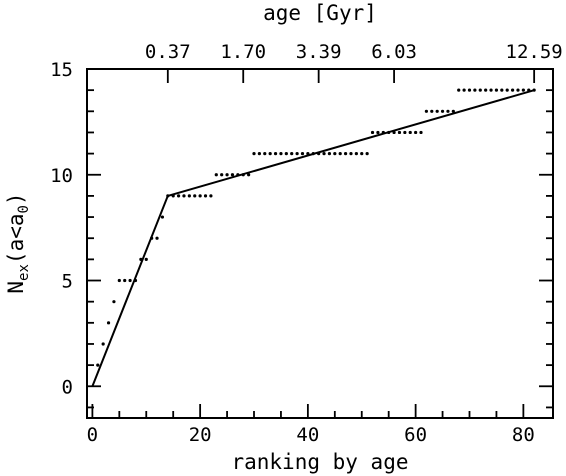  I want to click on y-axis-title-open: (a<a, so click(16, 239).